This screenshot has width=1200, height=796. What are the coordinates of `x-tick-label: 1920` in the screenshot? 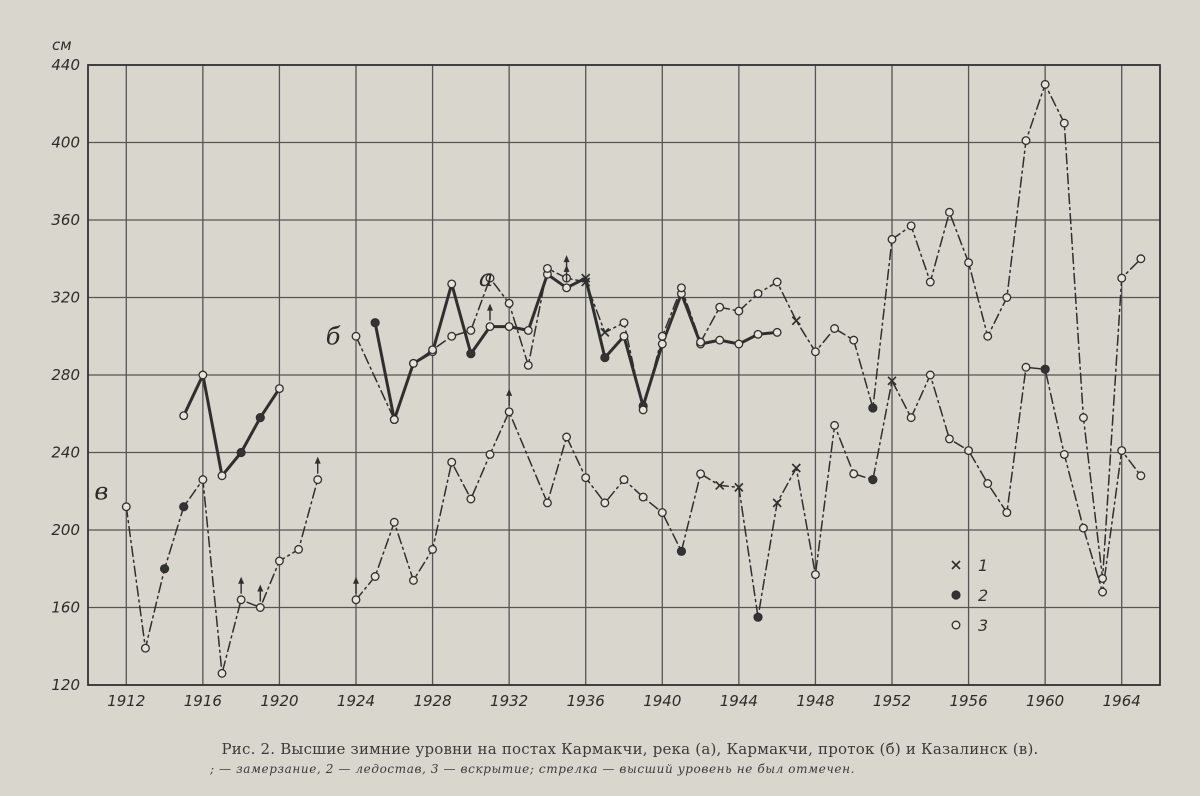 It's located at (279, 701).